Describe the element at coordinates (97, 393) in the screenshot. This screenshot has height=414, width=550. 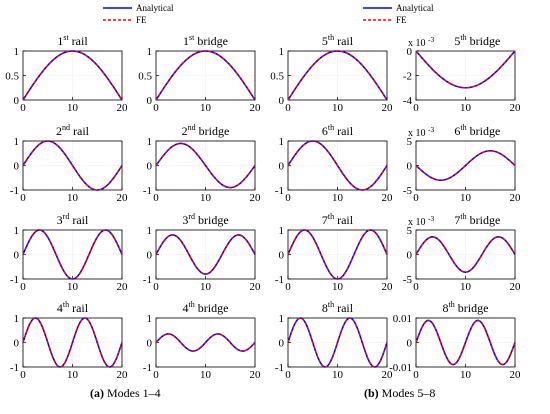
I see `caption-a-letter: (a)` at that location.